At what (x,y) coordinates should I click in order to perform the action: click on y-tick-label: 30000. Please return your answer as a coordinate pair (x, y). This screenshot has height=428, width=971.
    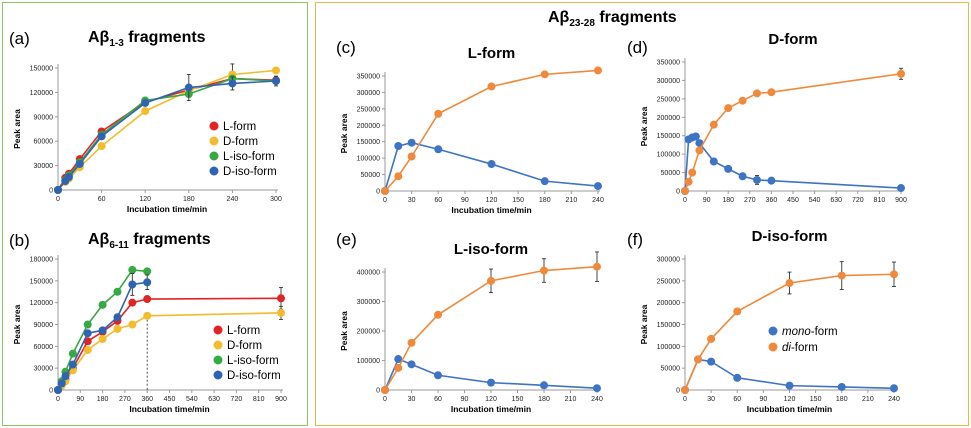
    Looking at the image, I should click on (44, 166).